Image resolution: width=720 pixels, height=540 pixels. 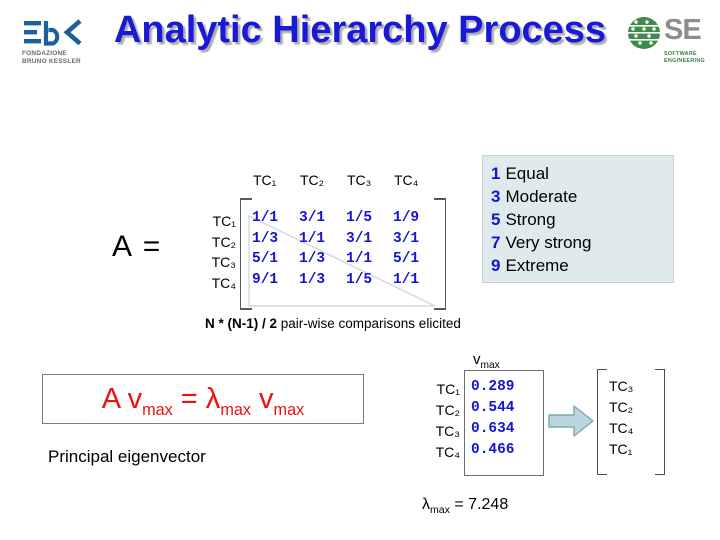 What do you see at coordinates (582, 265) in the screenshot?
I see `legend-item: 9 Extreme` at bounding box center [582, 265].